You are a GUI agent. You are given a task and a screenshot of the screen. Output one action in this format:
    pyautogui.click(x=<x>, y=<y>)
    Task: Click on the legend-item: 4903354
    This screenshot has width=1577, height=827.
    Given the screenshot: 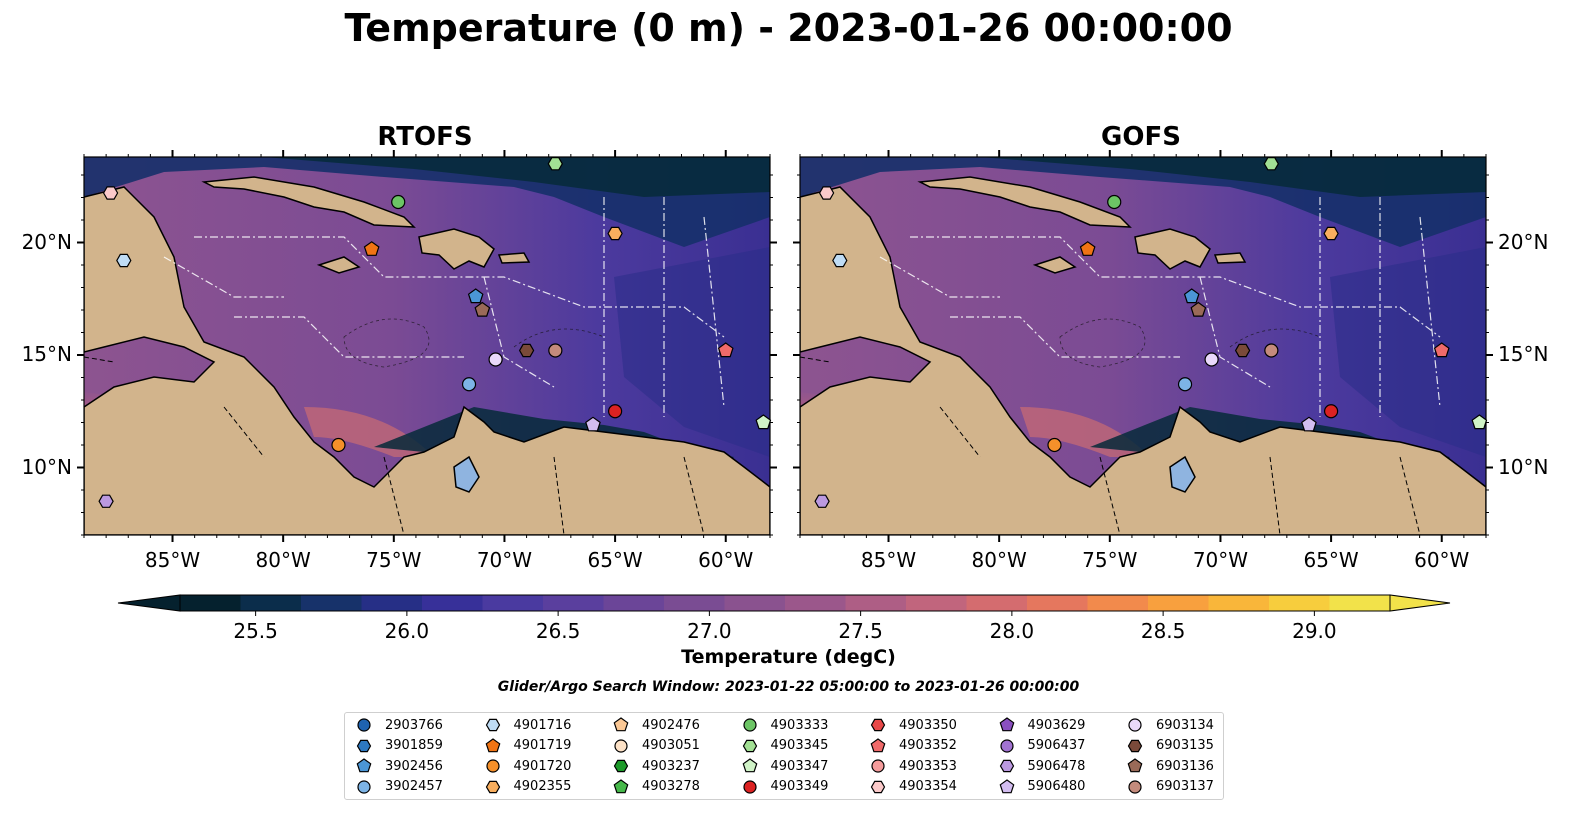 What is the action you would take?
    pyautogui.click(x=913, y=787)
    